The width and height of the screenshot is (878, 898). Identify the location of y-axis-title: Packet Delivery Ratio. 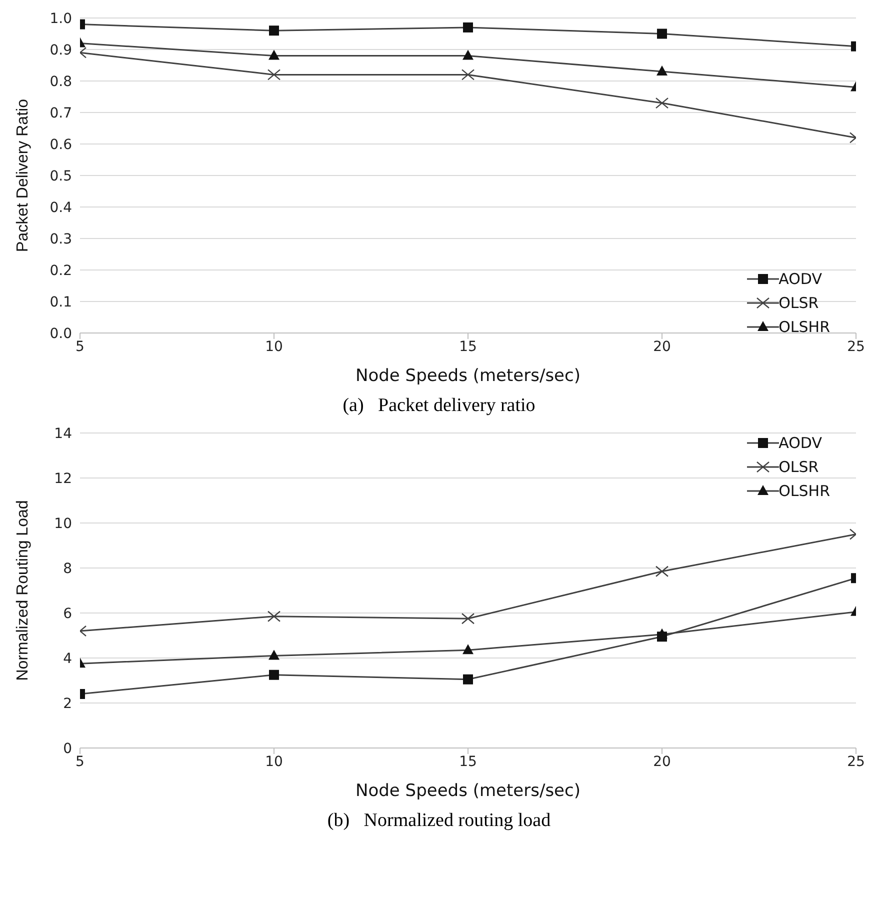
(23, 175).